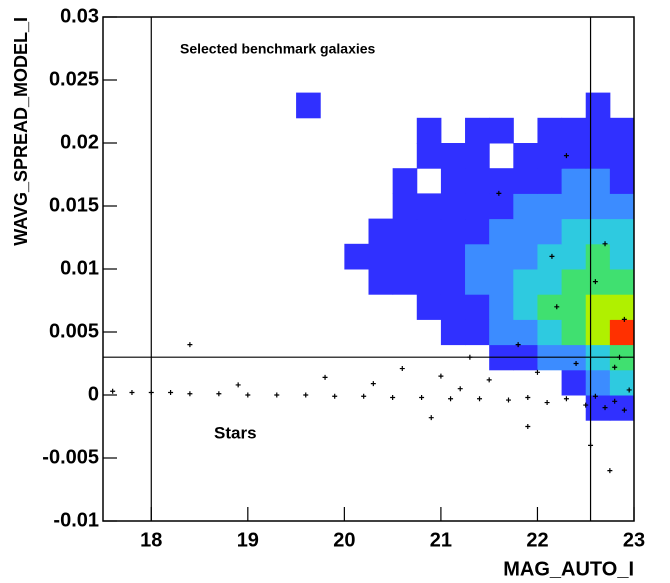 Image resolution: width=670 pixels, height=583 pixels. I want to click on x-tick-label: 20, so click(344, 540).